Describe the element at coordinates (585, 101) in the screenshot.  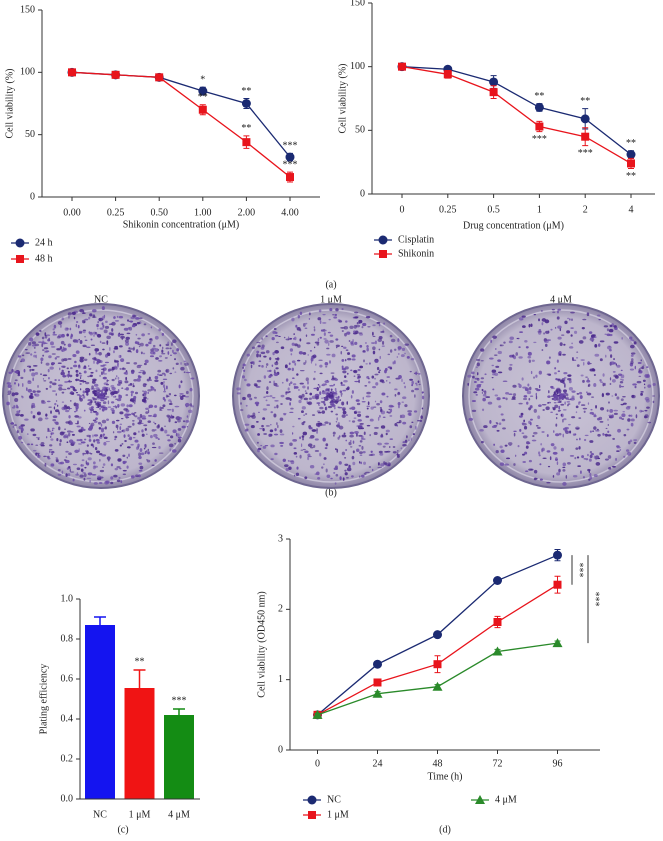
I see `significance: **` at that location.